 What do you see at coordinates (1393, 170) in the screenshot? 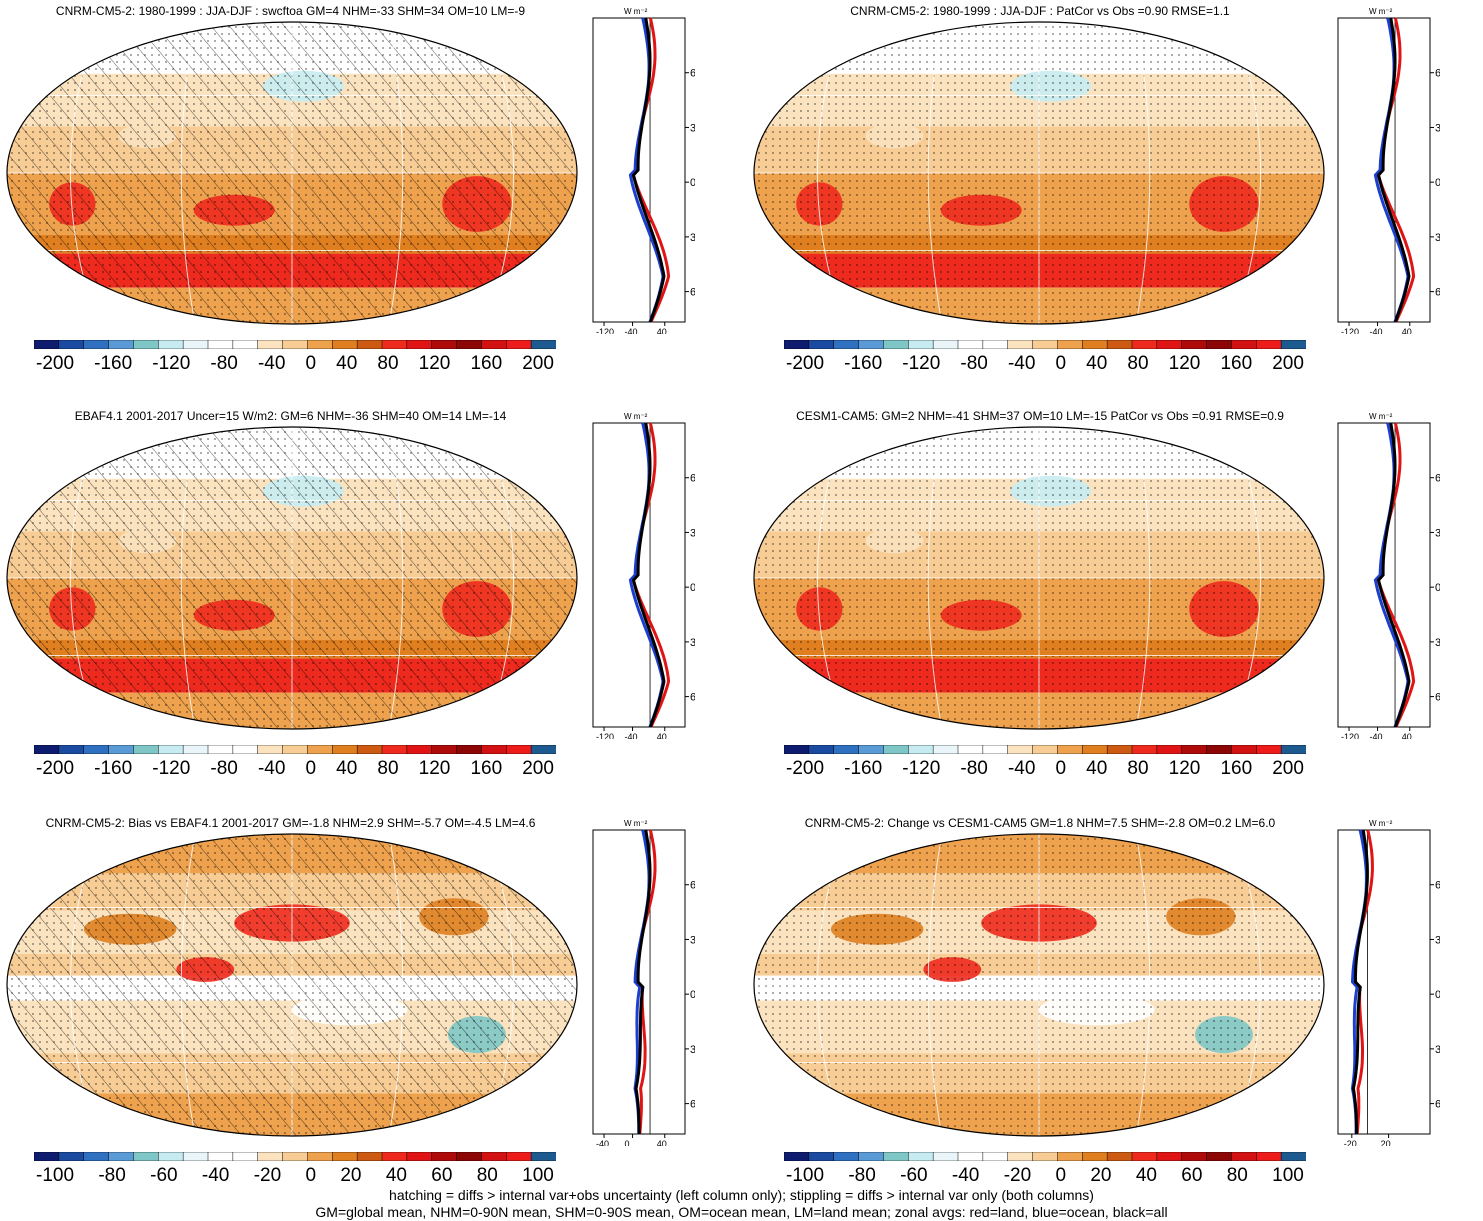
I see `zonal-all-curve` at bounding box center [1393, 170].